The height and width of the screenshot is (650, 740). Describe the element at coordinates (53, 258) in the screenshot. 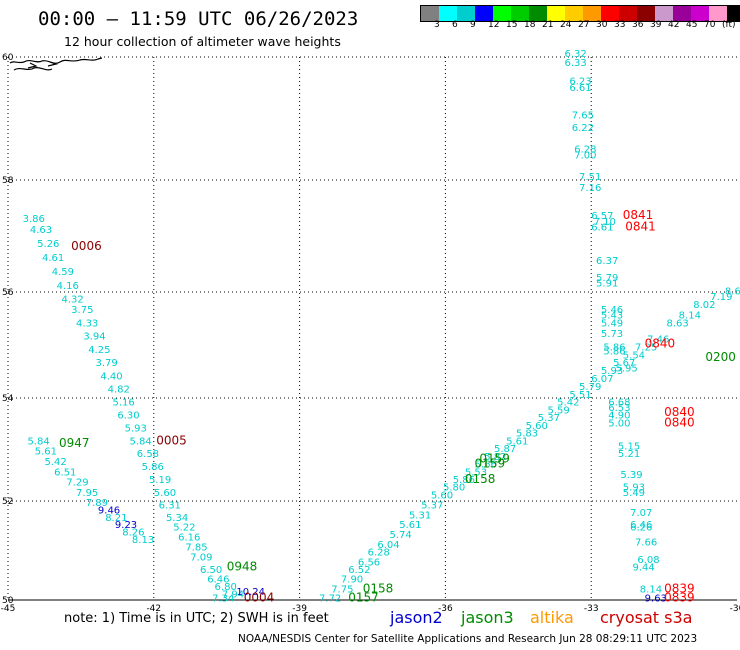

I see `wave-height-label: 4.61` at that location.